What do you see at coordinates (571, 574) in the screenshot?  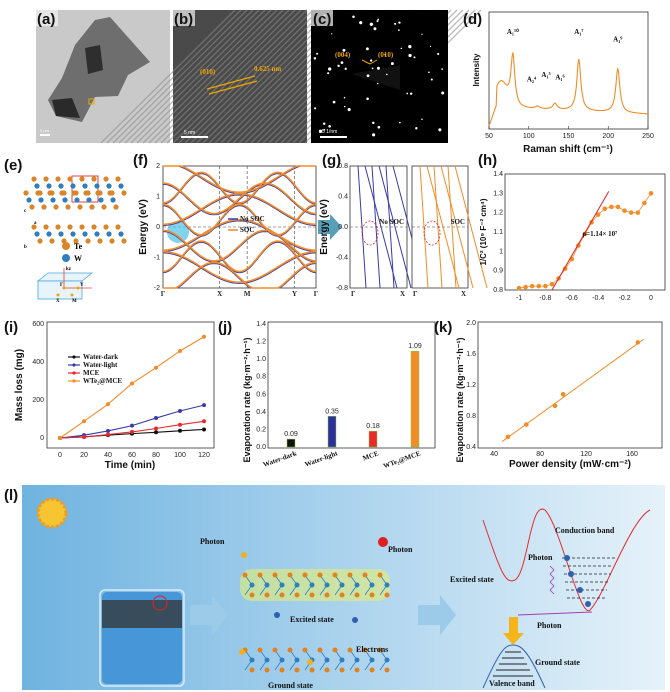 I see `electron-icon` at bounding box center [571, 574].